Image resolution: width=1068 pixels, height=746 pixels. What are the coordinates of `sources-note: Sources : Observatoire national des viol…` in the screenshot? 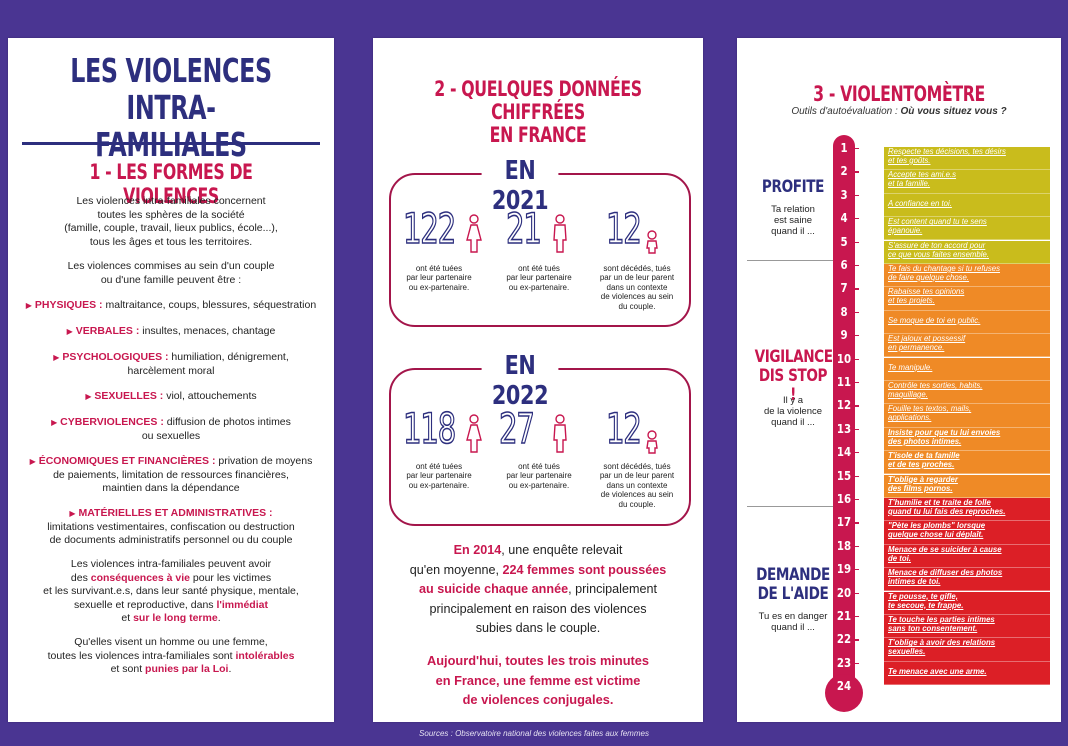 It's located at (534, 733).